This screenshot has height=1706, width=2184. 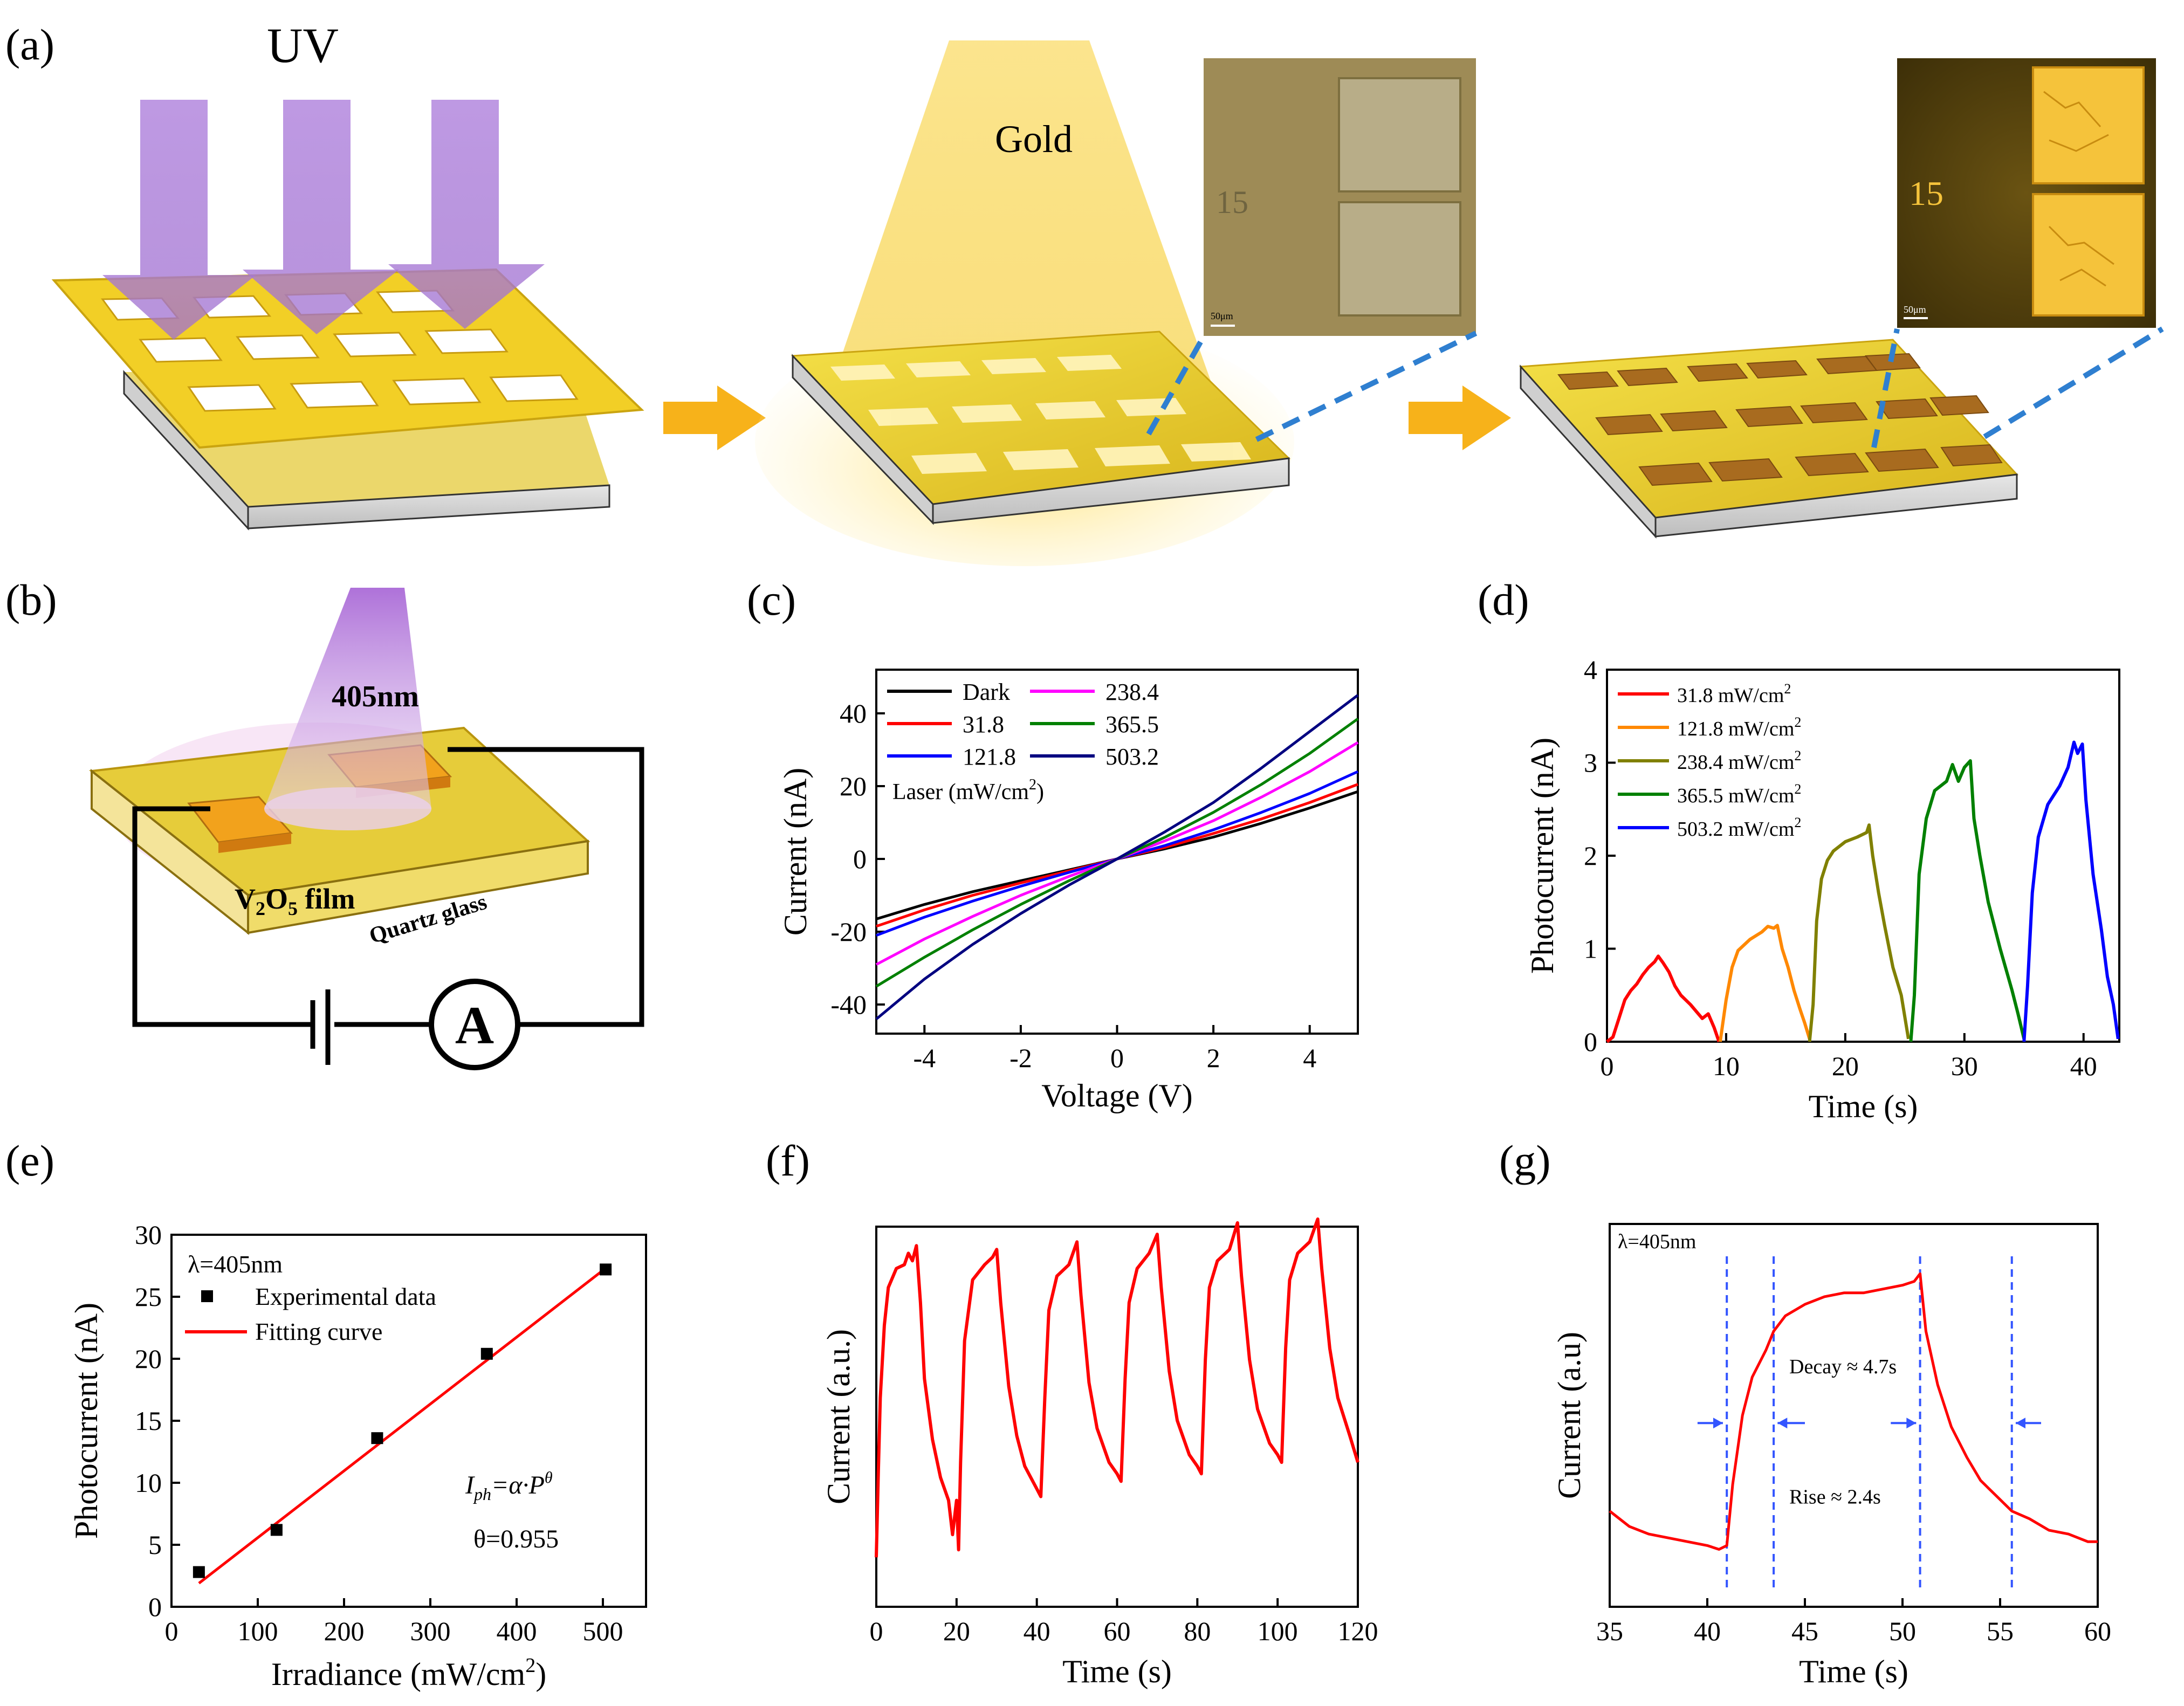 What do you see at coordinates (1885, 388) in the screenshot?
I see `zoom-line-2a` at bounding box center [1885, 388].